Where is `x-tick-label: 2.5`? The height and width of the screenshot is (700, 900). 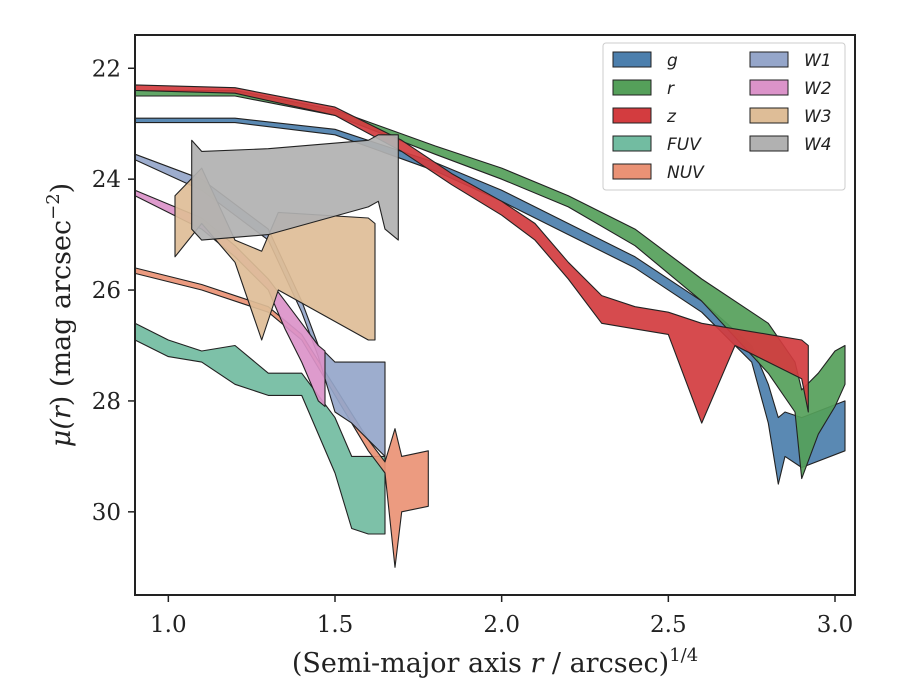 x-tick-label: 2.5 is located at coordinates (668, 625).